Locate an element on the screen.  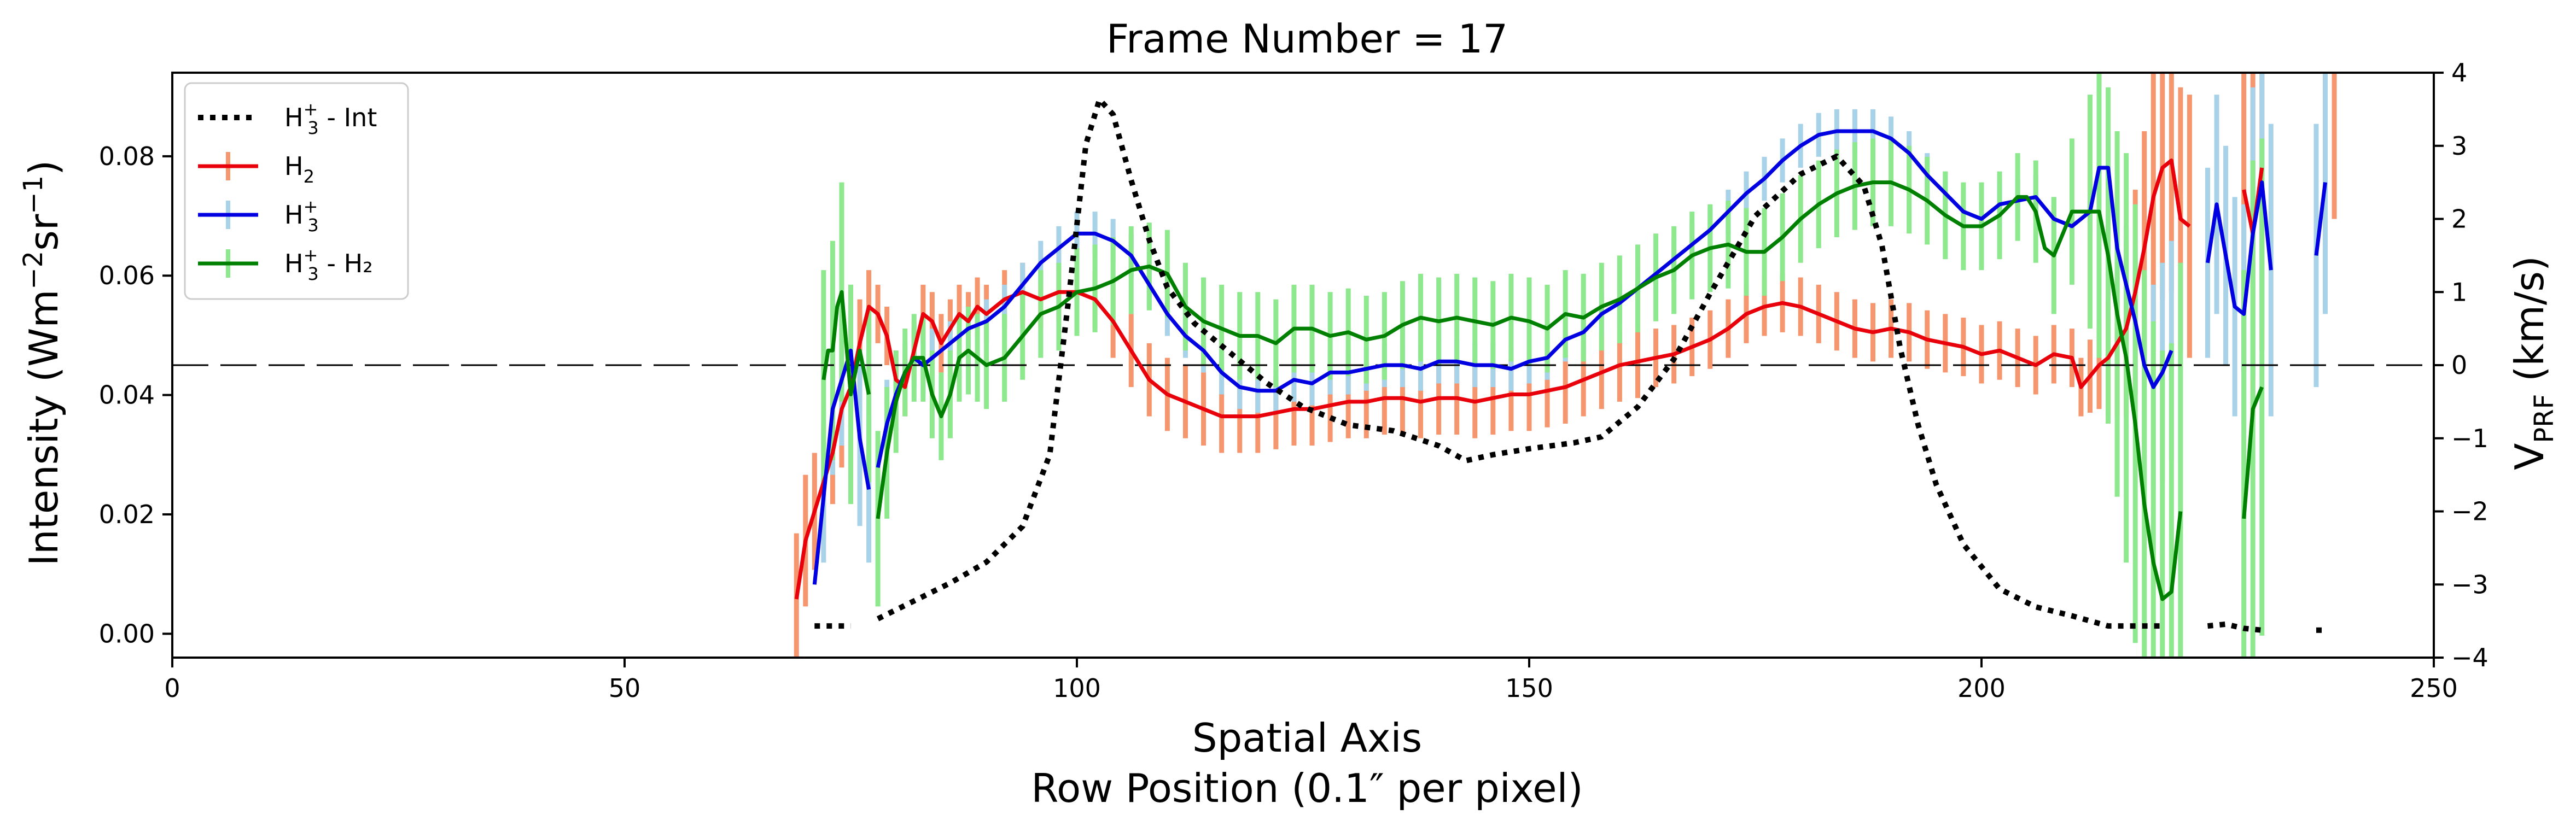
legend: H+ 3 - Int H2 H+ 3 H+ 3 - H₂ is located at coordinates (297, 191).